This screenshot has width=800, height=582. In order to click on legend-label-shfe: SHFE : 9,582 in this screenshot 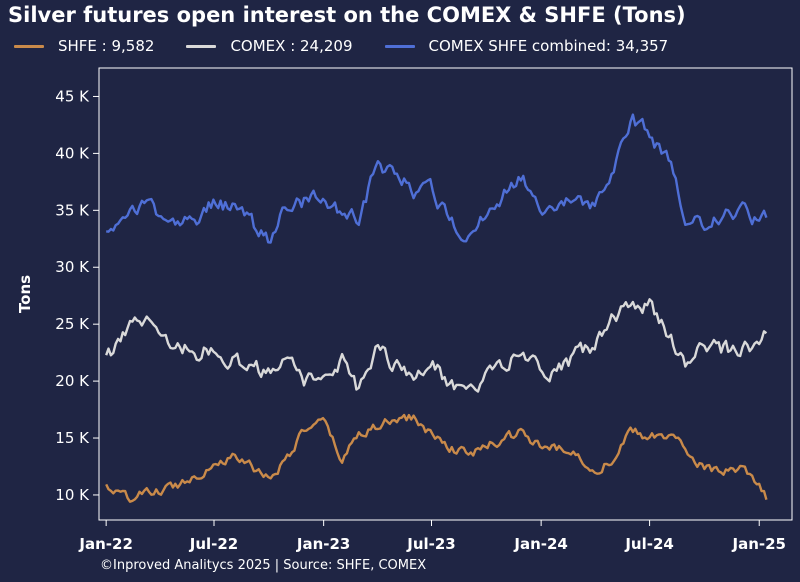, I will do `click(106, 46)`.